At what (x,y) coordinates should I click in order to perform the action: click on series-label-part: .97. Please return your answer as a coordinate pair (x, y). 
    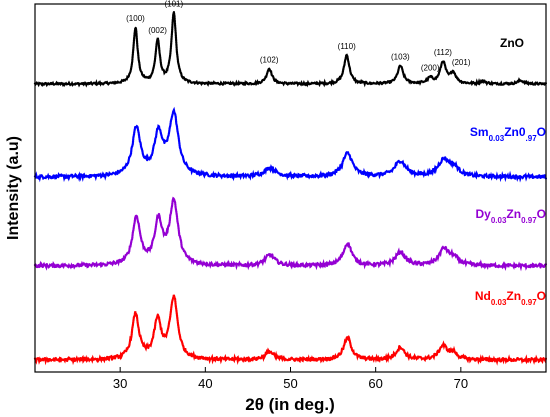
    Looking at the image, I should click on (532, 138).